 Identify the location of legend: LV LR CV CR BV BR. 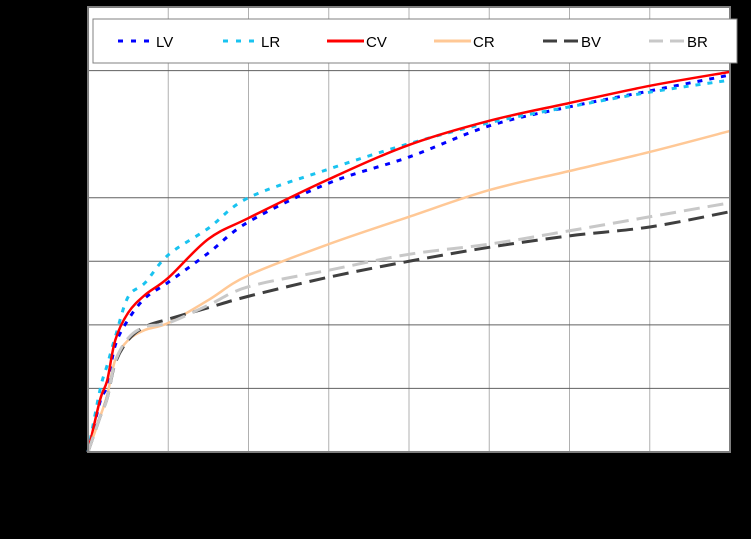
(415, 41).